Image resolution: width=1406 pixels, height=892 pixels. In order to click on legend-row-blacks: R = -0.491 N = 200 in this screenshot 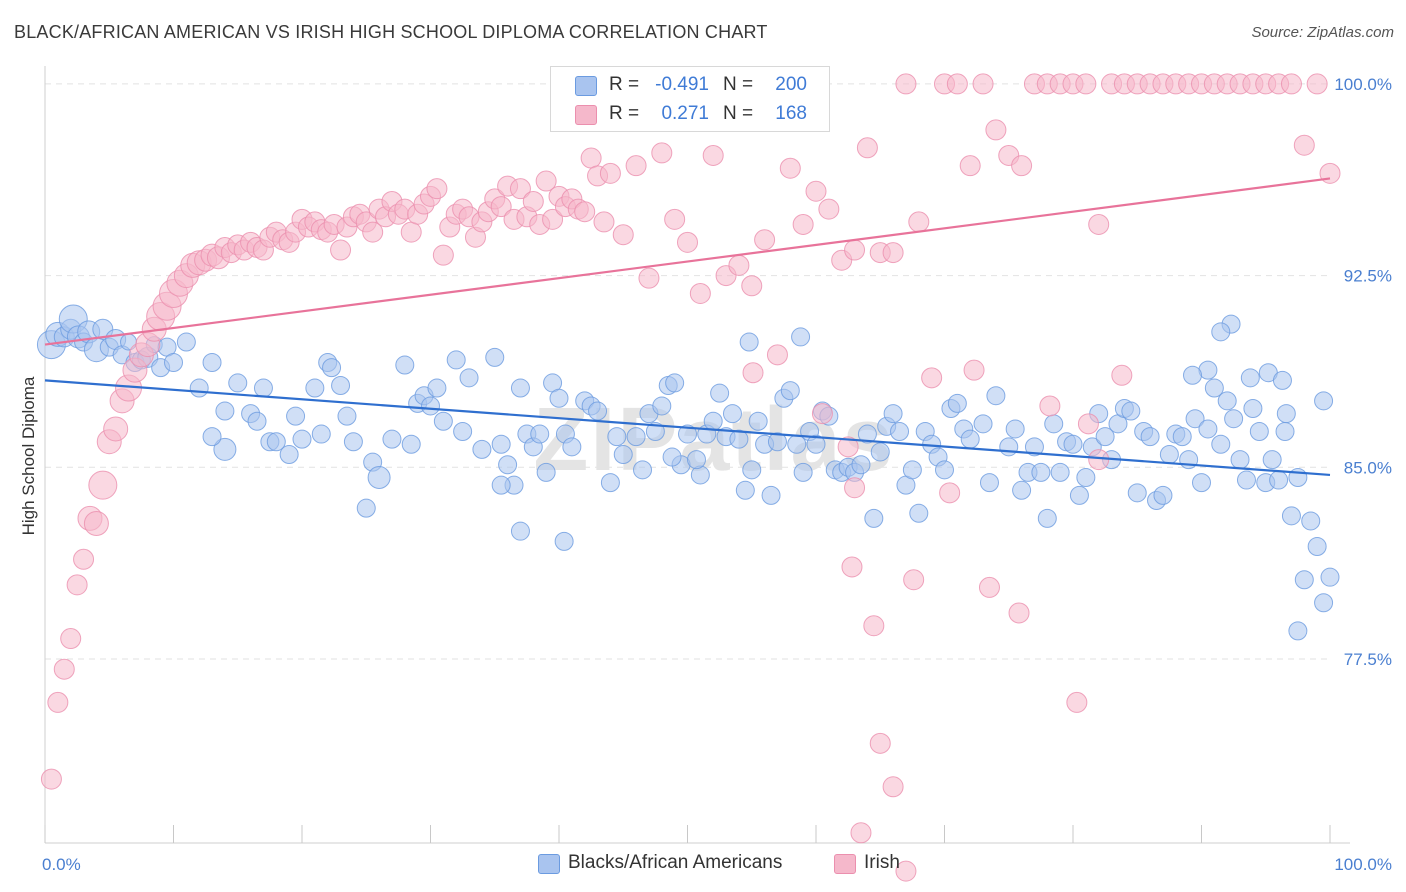, I will do `click(690, 85)`.